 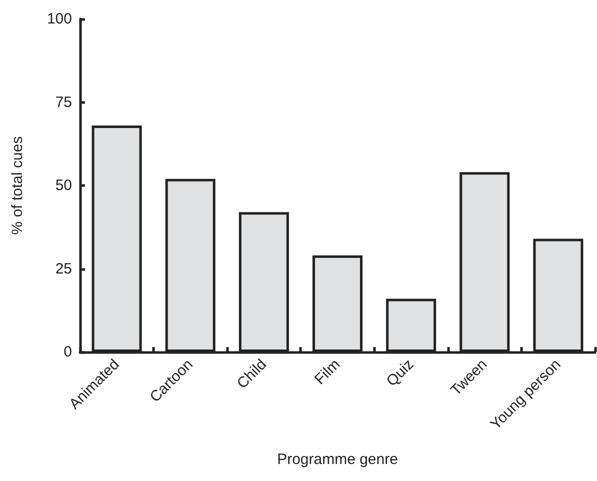 What do you see at coordinates (68, 352) in the screenshot?
I see `y-tick-label: 0` at bounding box center [68, 352].